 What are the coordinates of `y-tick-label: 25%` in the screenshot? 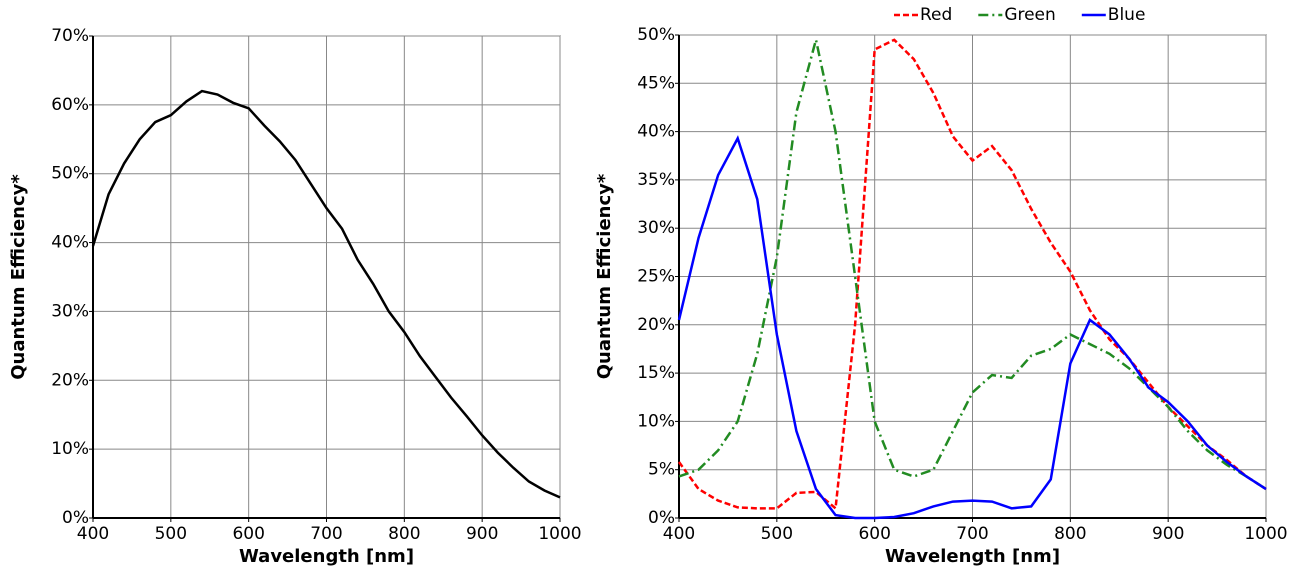 It's located at (656, 277).